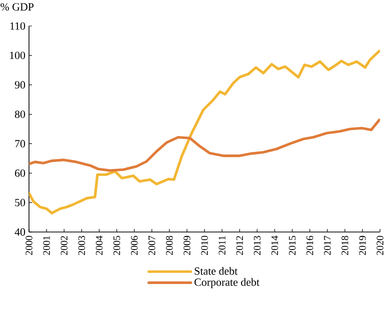 This screenshot has height=310, width=389. What do you see at coordinates (29, 246) in the screenshot?
I see `x-tick-label: 2000` at bounding box center [29, 246].